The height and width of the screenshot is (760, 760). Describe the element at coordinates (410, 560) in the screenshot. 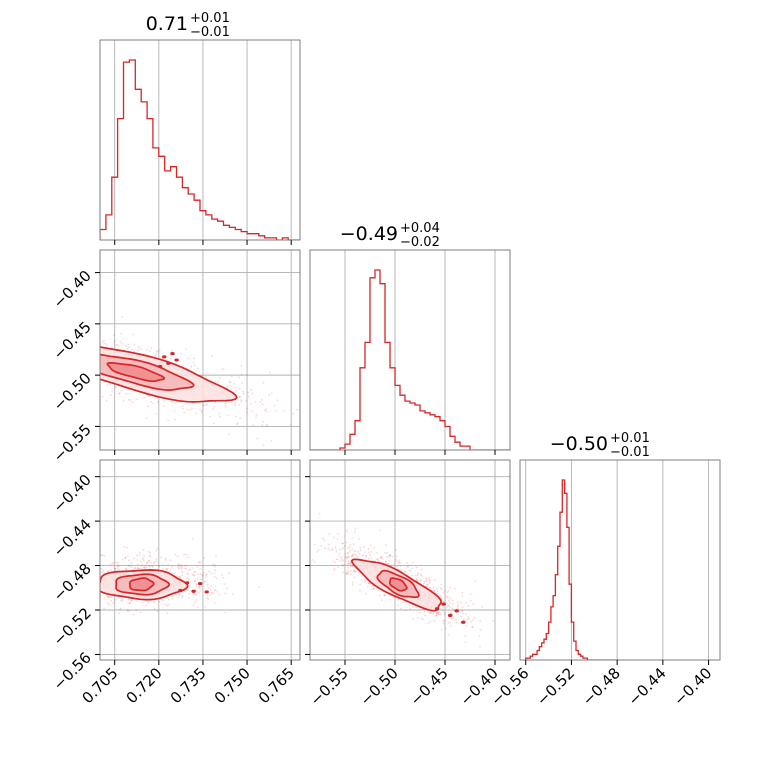

I see `panel-plot-area` at that location.